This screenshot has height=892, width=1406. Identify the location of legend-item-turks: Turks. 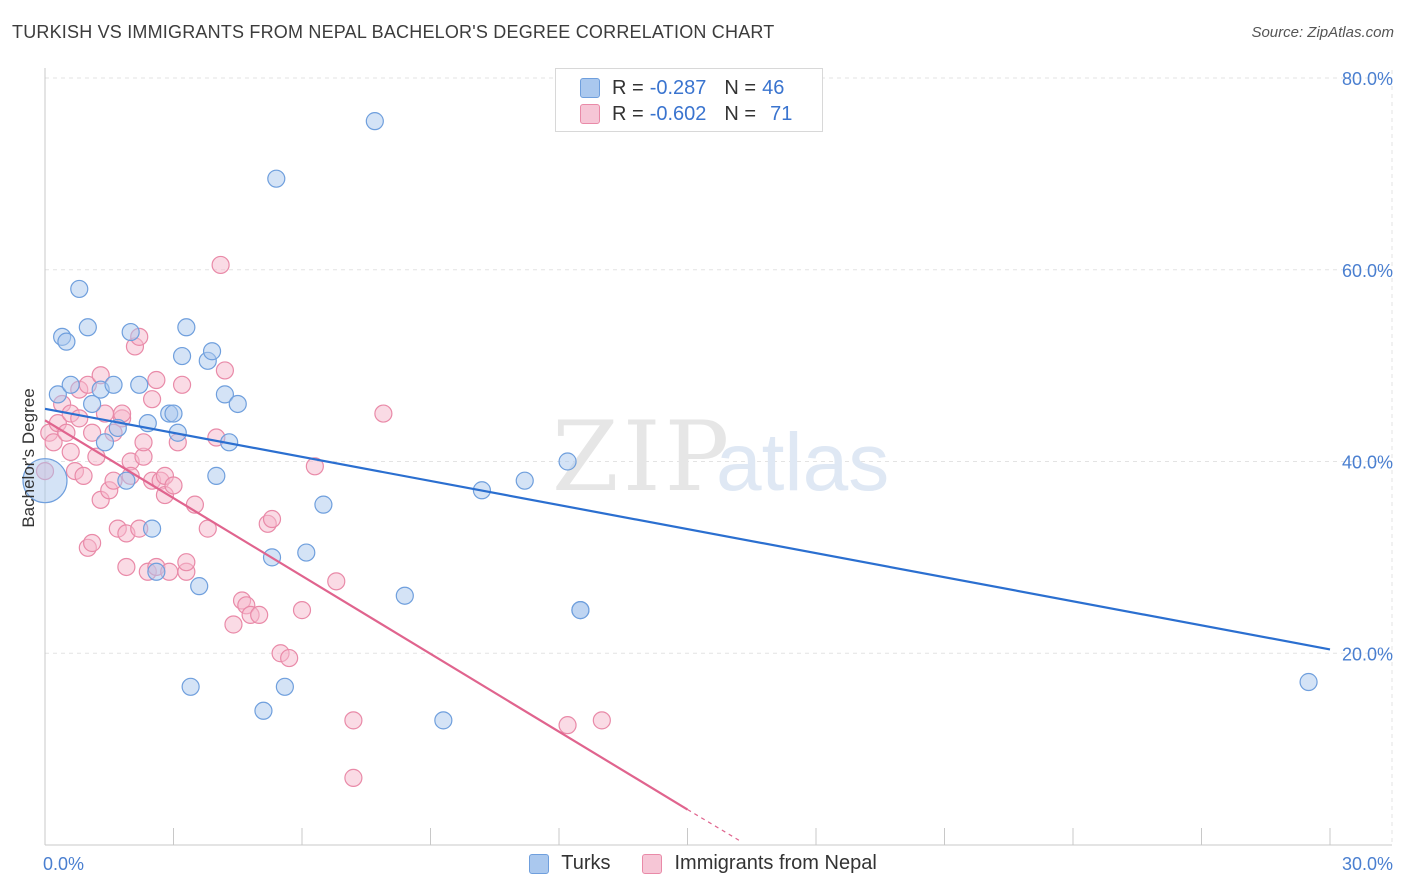
(569, 863).